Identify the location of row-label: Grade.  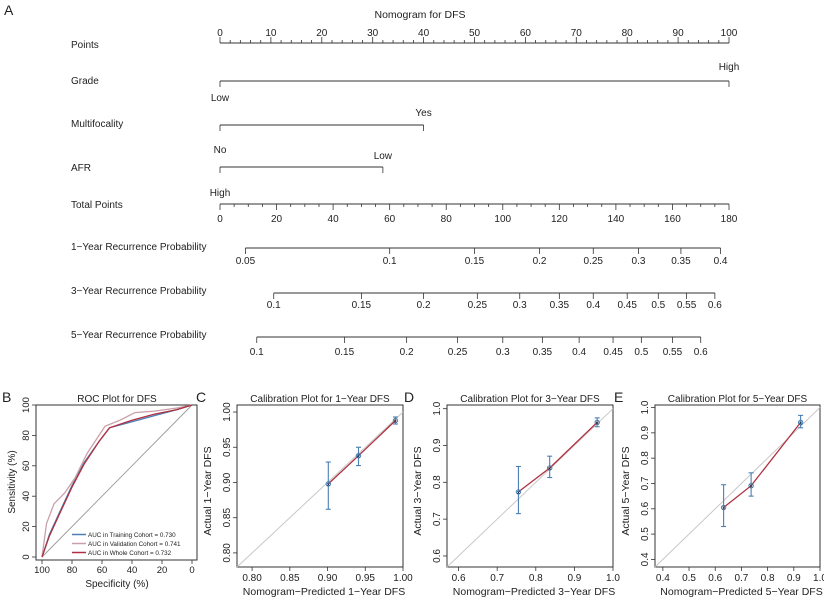
(85, 81).